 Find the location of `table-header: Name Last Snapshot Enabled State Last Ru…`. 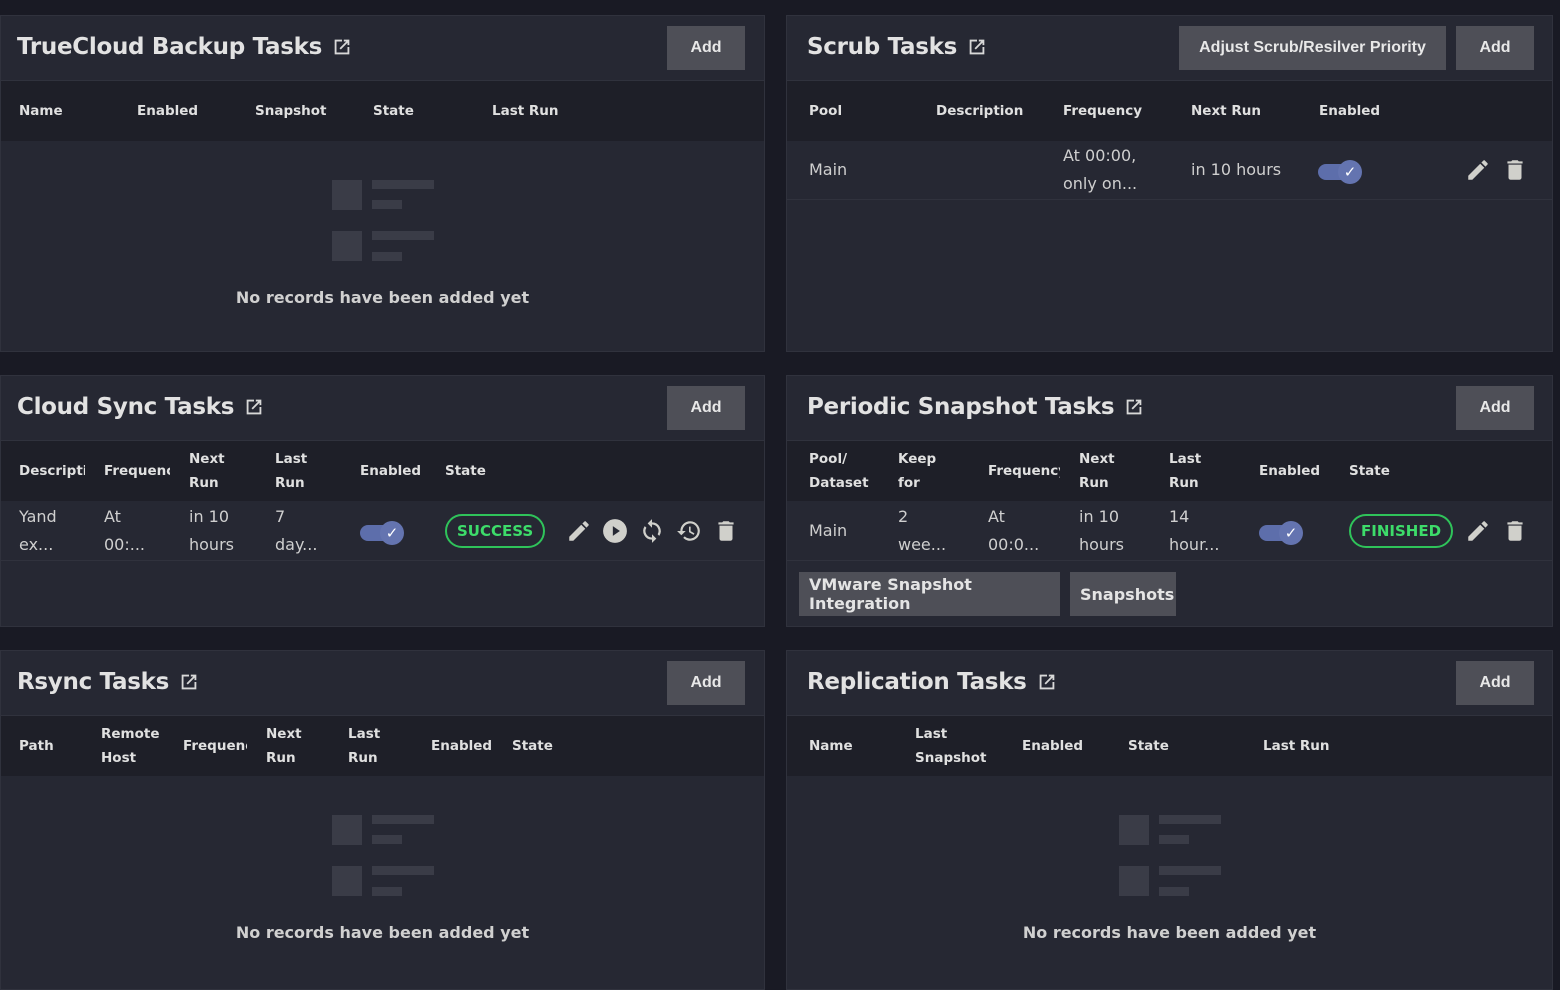

table-header: Name Last Snapshot Enabled State Last Ru… is located at coordinates (1169, 746).